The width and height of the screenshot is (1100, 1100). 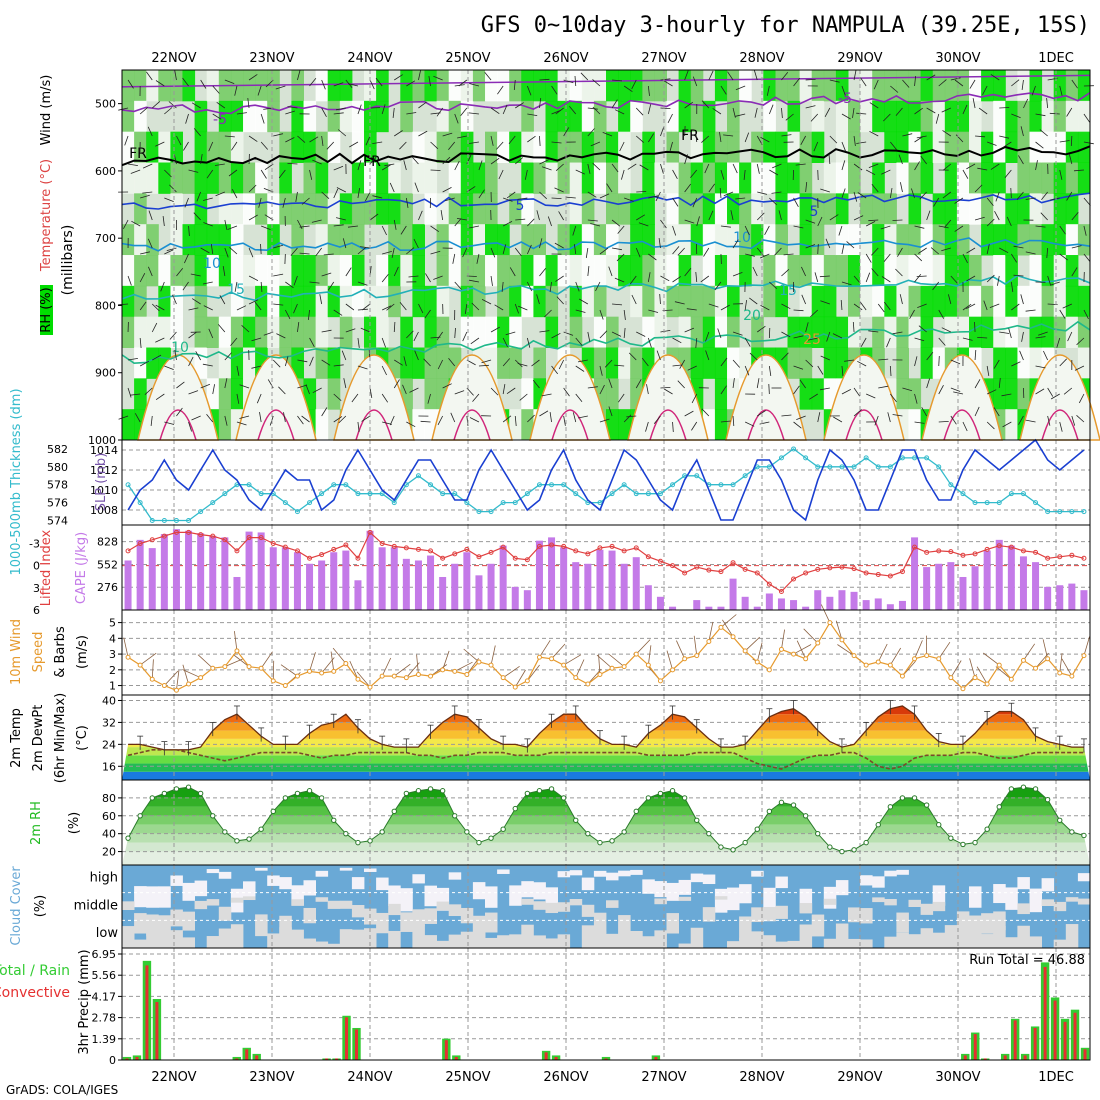 What do you see at coordinates (369, 58) in the screenshot?
I see `top-date-label: 24NOV` at bounding box center [369, 58].